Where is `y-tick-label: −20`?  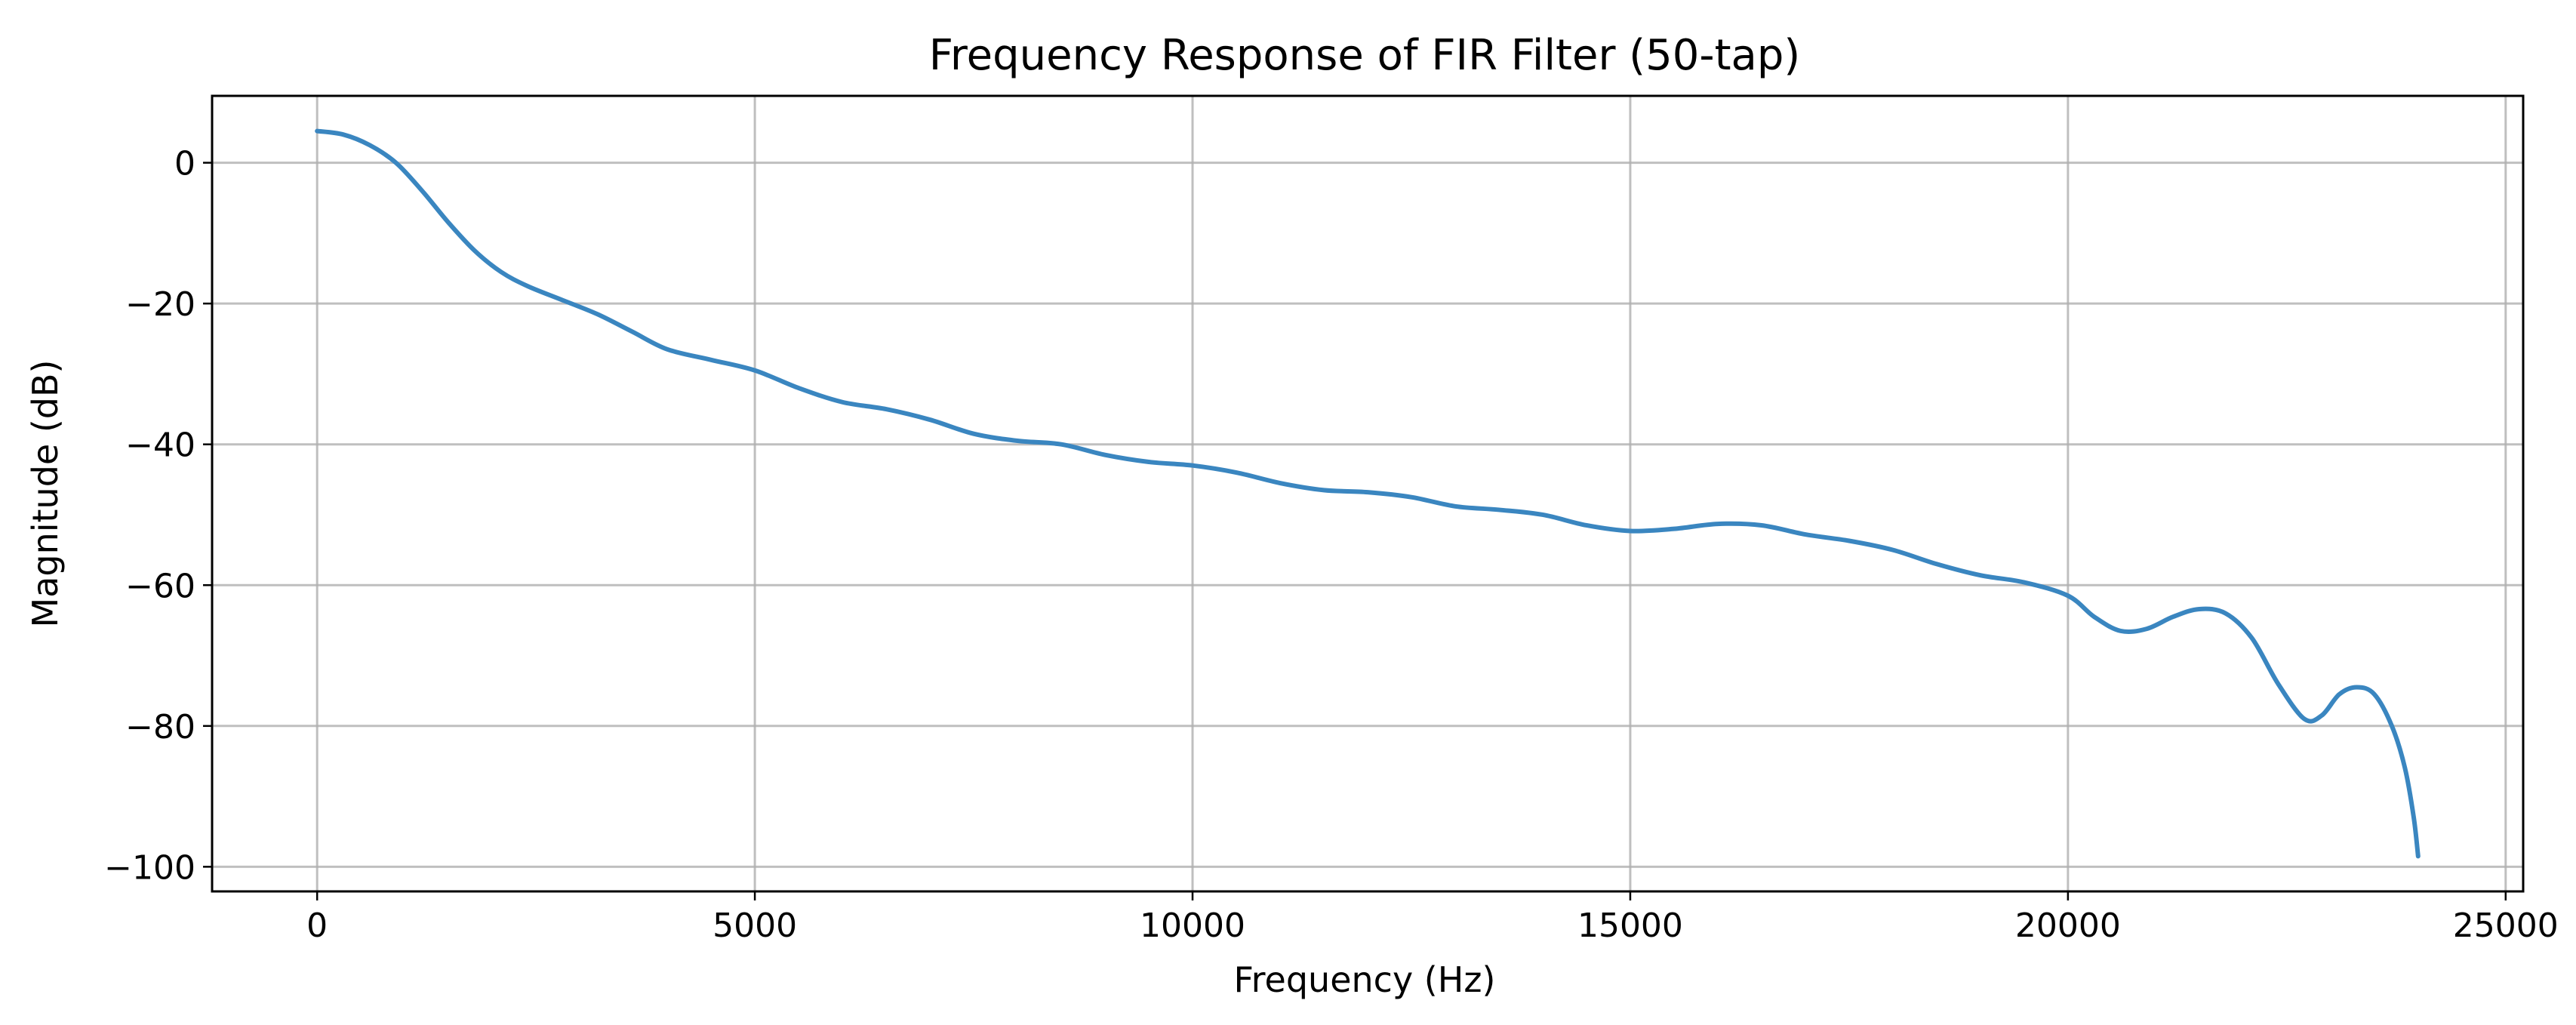
y-tick-label: −20 is located at coordinates (160, 304).